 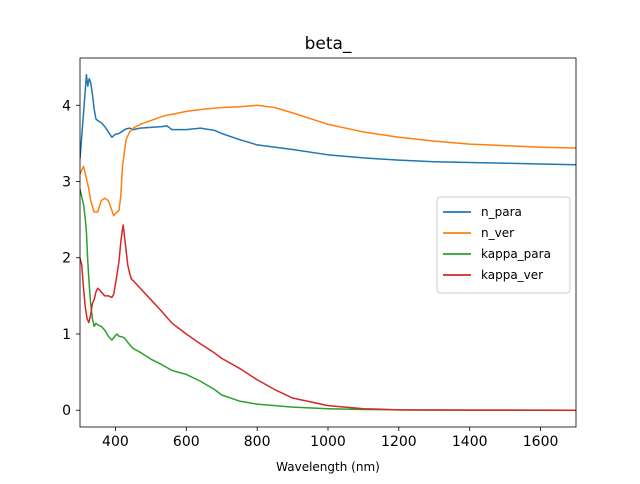 I want to click on x-tick-label: 1200, so click(x=399, y=442).